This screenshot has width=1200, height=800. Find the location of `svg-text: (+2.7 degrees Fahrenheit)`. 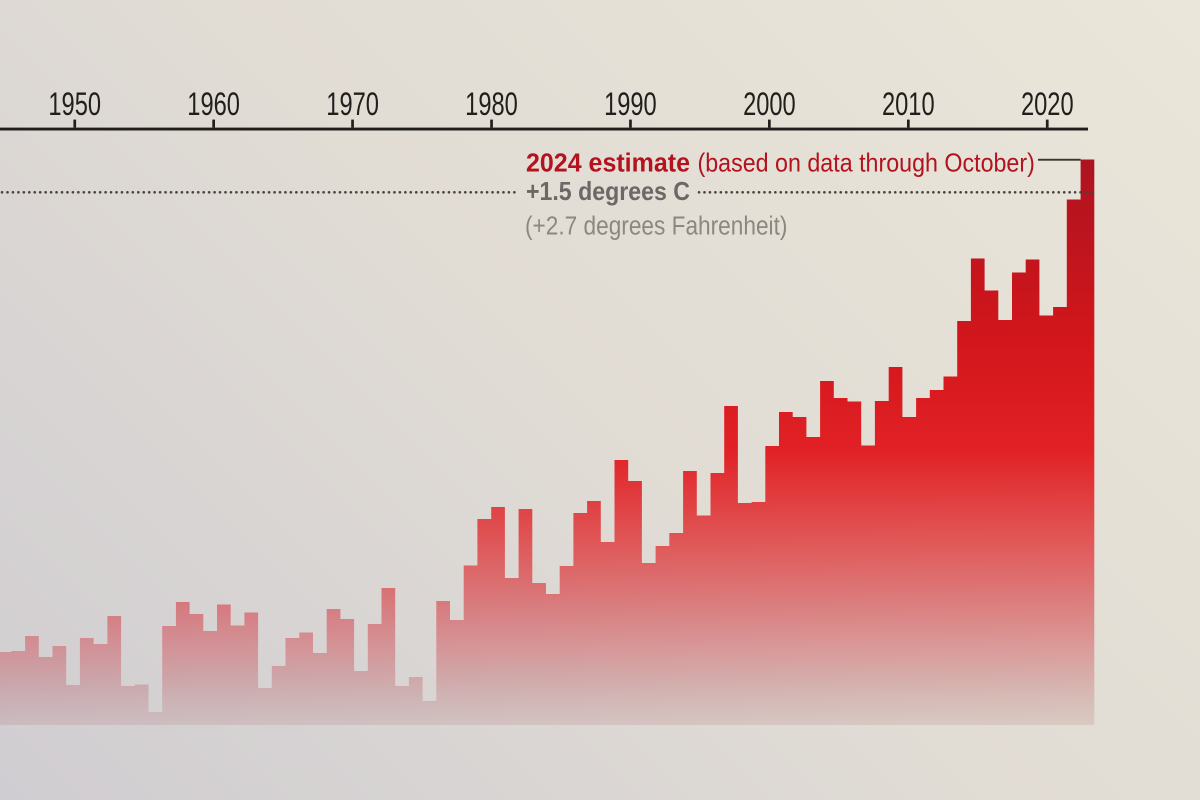

svg-text: (+2.7 degrees Fahrenheit) is located at coordinates (656, 226).